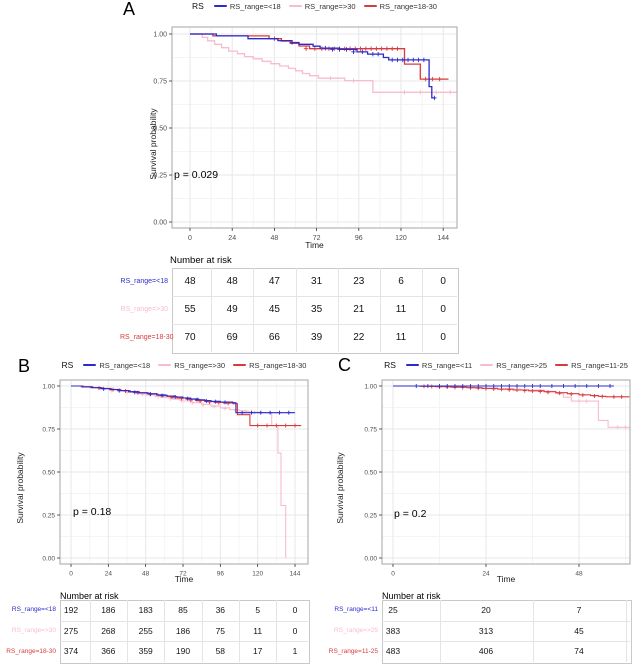 This screenshot has width=640, height=667. I want to click on risk-count: 31, so click(317, 281).